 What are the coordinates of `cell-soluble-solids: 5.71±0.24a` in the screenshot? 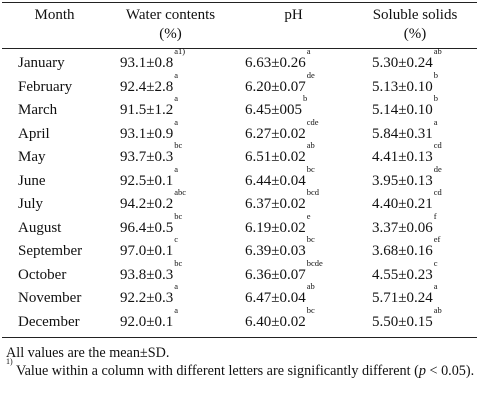 It's located at (415, 296).